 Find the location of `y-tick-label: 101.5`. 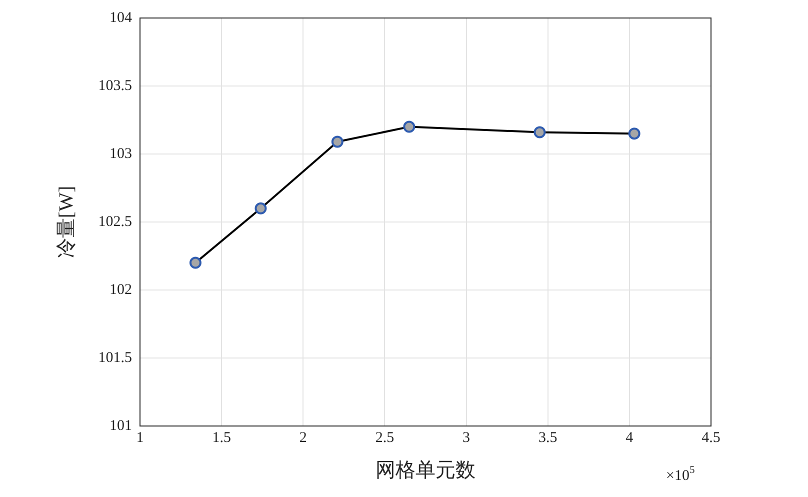

y-tick-label: 101.5 is located at coordinates (115, 358).